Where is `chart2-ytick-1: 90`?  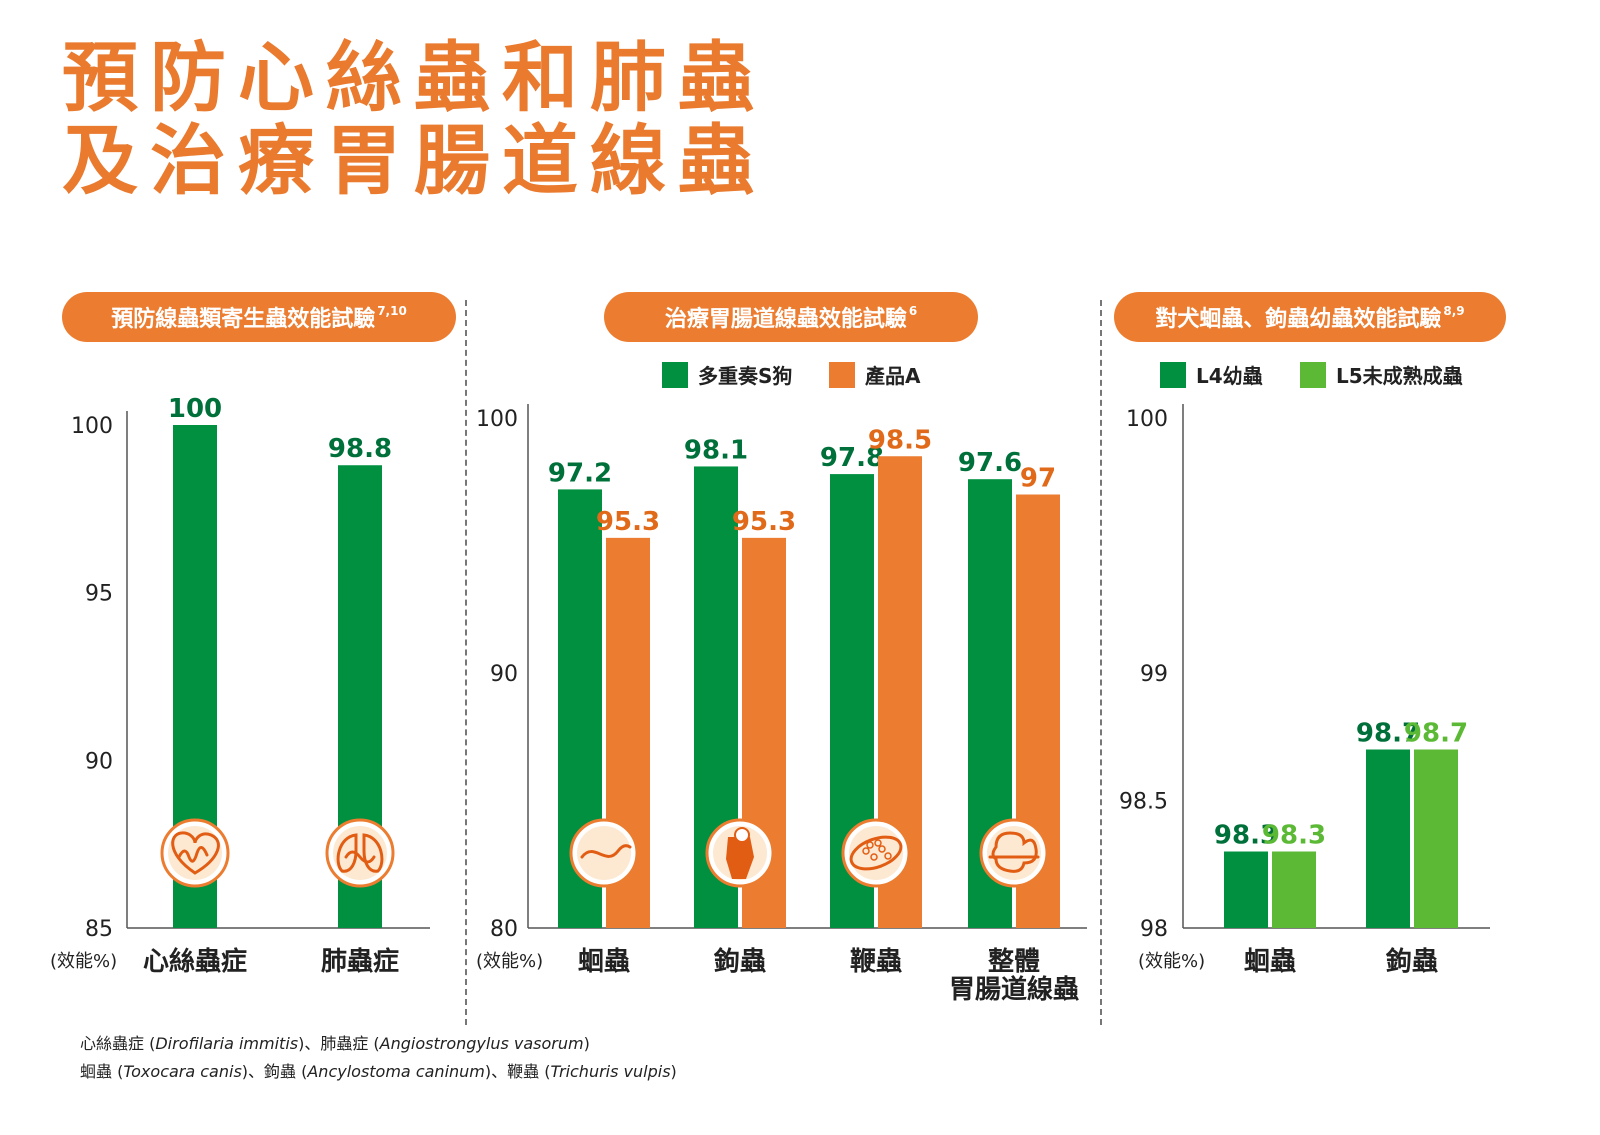 chart2-ytick-1: 90 is located at coordinates (504, 674).